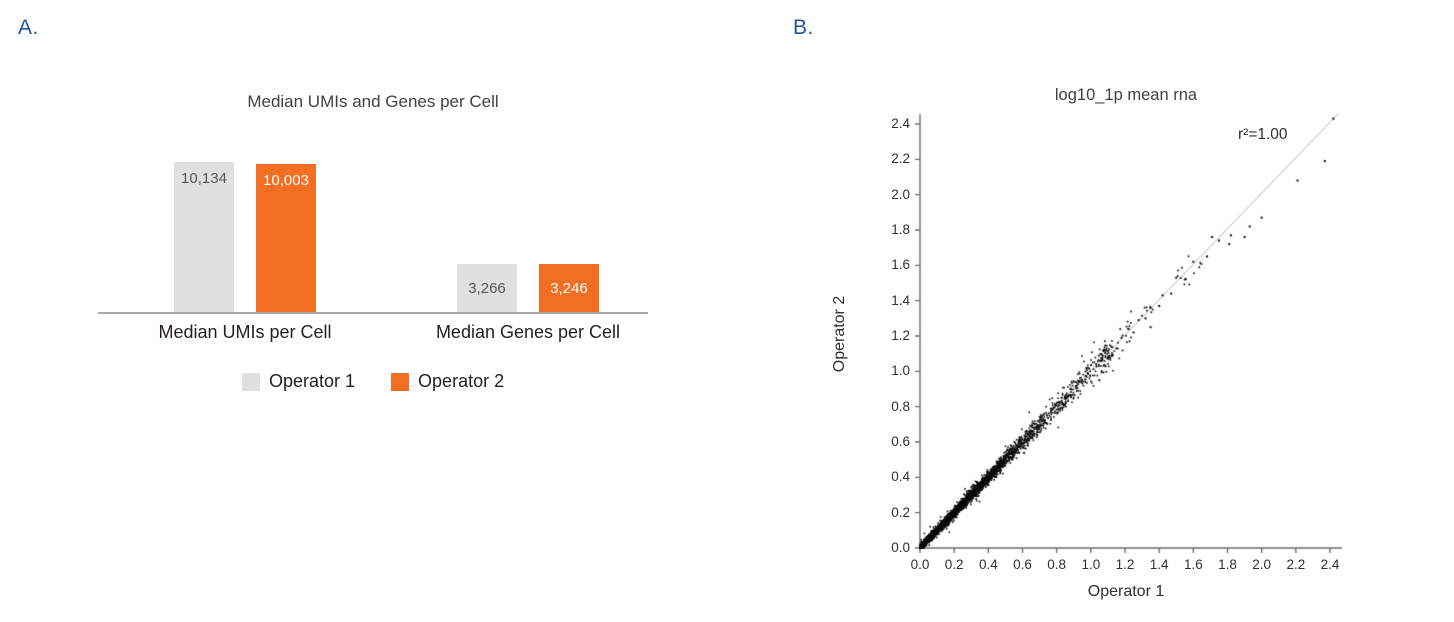 This screenshot has width=1454, height=622. What do you see at coordinates (204, 237) in the screenshot?
I see `bar-umis-operator-1: 10,134` at bounding box center [204, 237].